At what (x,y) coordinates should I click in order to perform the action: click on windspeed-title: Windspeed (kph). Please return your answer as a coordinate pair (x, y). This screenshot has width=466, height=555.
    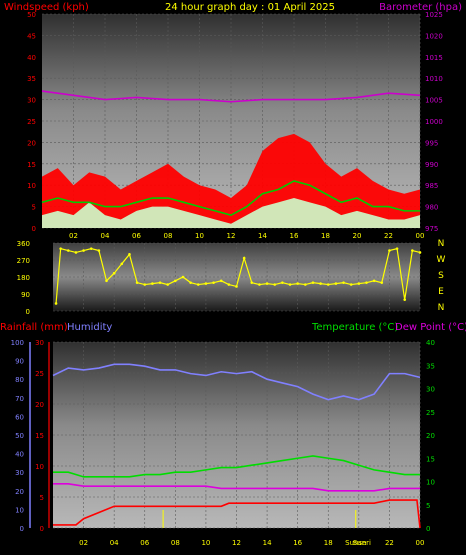
    Looking at the image, I should click on (46, 7).